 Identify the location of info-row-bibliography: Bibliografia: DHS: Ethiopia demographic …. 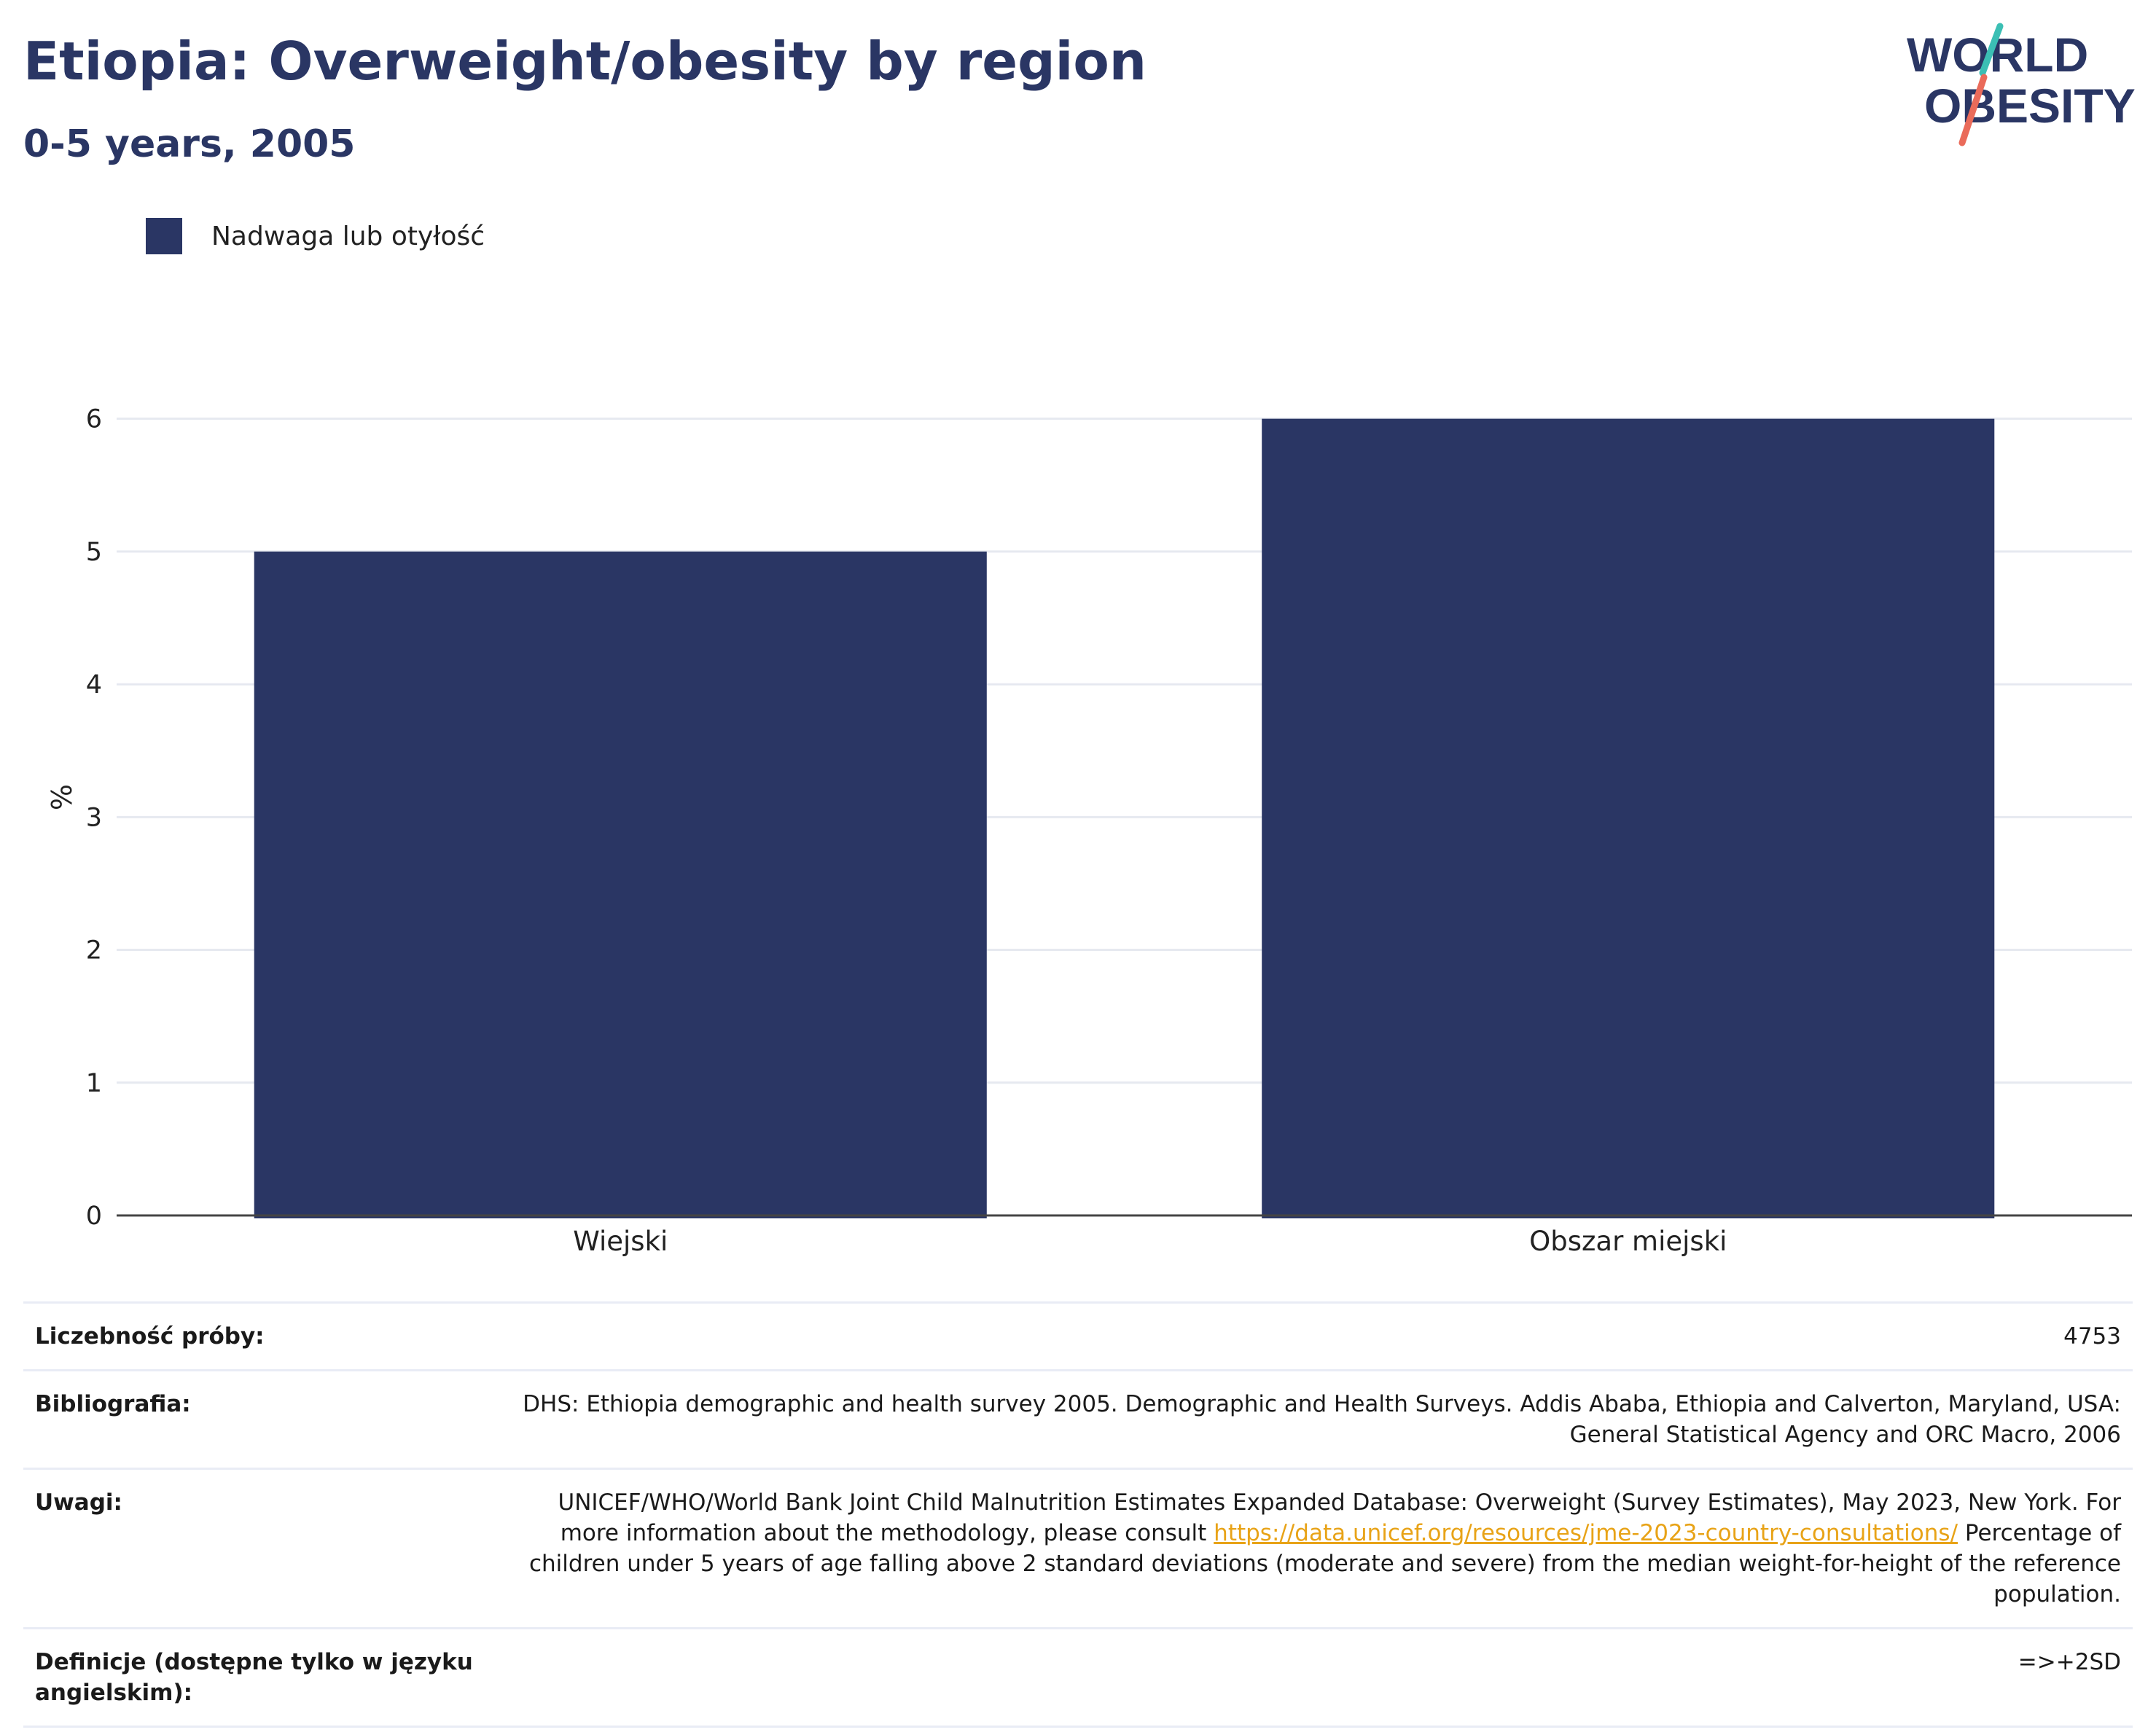
(1078, 1418).